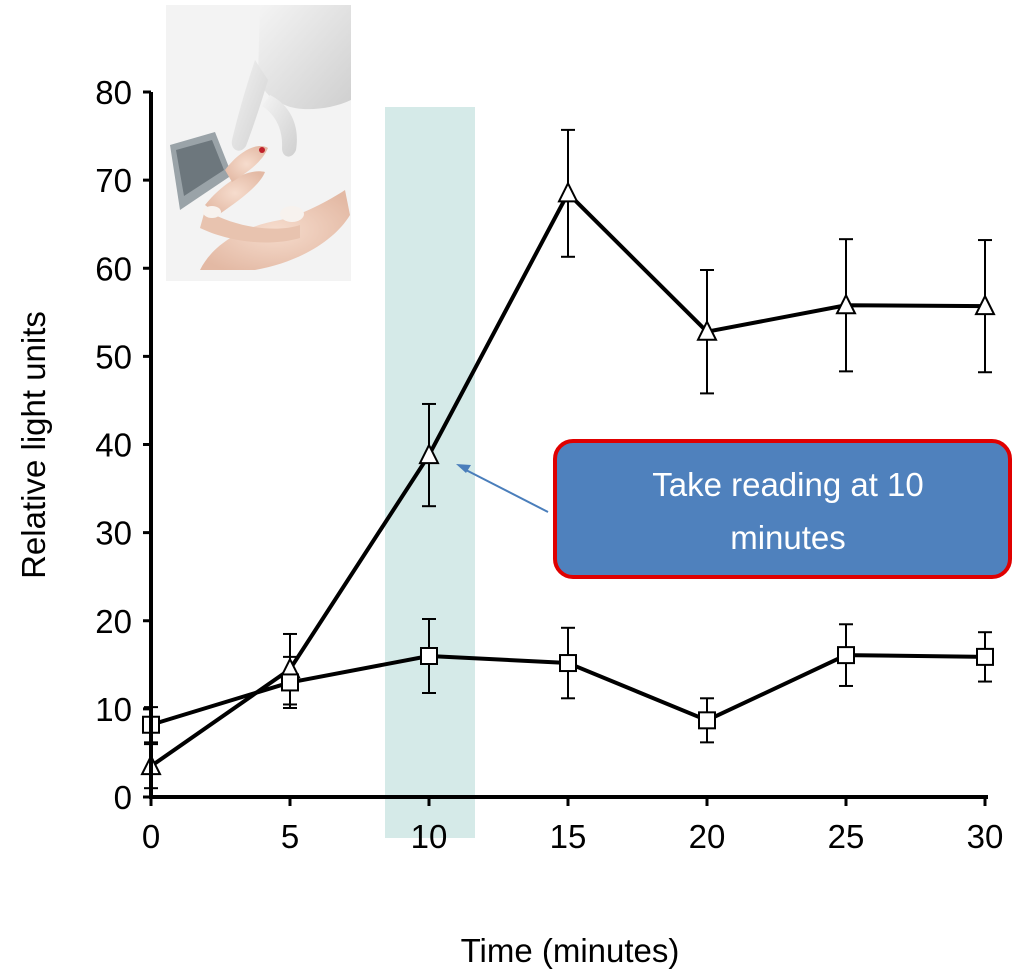 This screenshot has height=977, width=1012. I want to click on y-ticks: 0 10 20 30 40 50 60 70 80, so click(123, 445).